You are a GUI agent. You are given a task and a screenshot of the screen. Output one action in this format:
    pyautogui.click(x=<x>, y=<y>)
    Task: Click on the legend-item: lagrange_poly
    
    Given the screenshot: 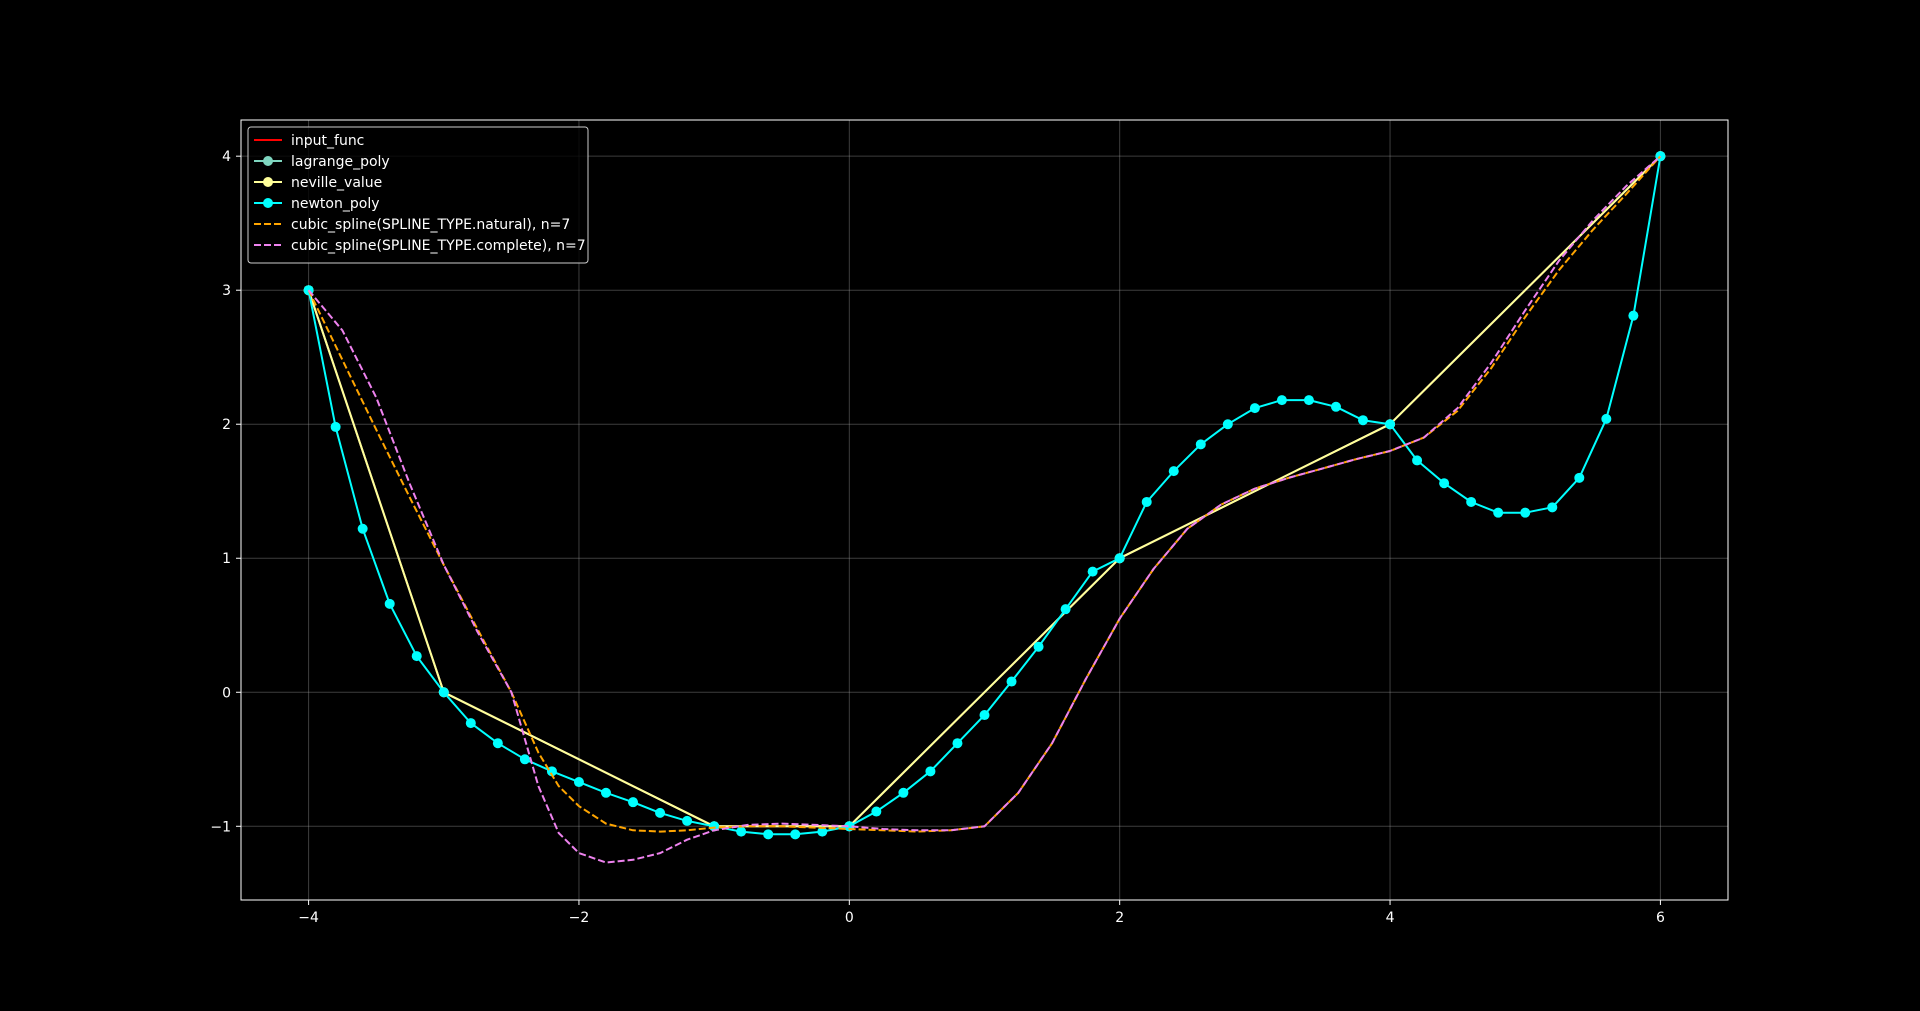 What is the action you would take?
    pyautogui.click(x=322, y=162)
    